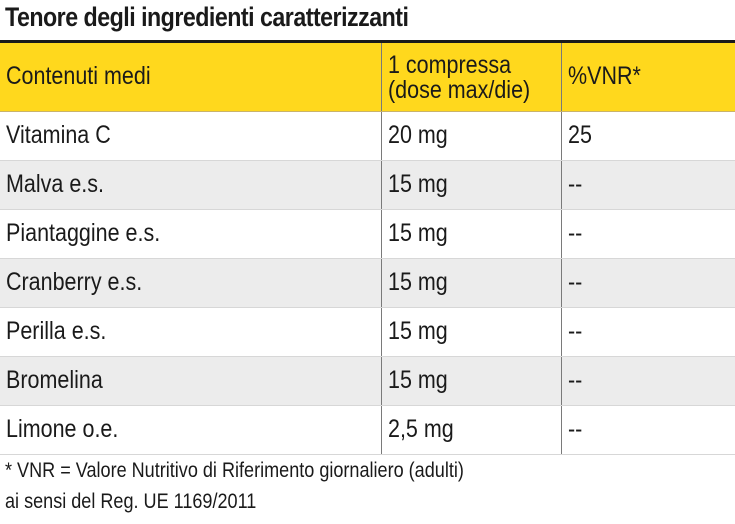  What do you see at coordinates (647, 136) in the screenshot?
I see `cell-vnr: 25` at bounding box center [647, 136].